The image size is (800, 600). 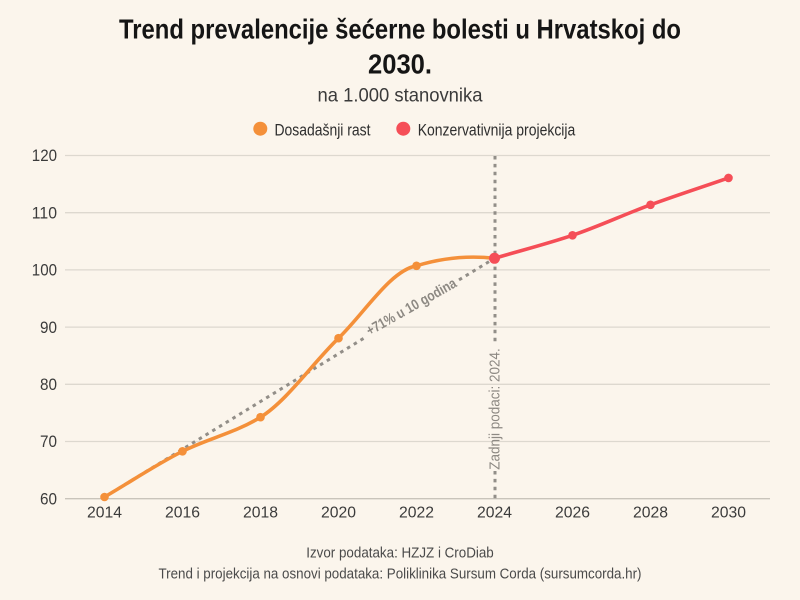 I want to click on svg-text: Dosadašnji rast, so click(x=323, y=130).